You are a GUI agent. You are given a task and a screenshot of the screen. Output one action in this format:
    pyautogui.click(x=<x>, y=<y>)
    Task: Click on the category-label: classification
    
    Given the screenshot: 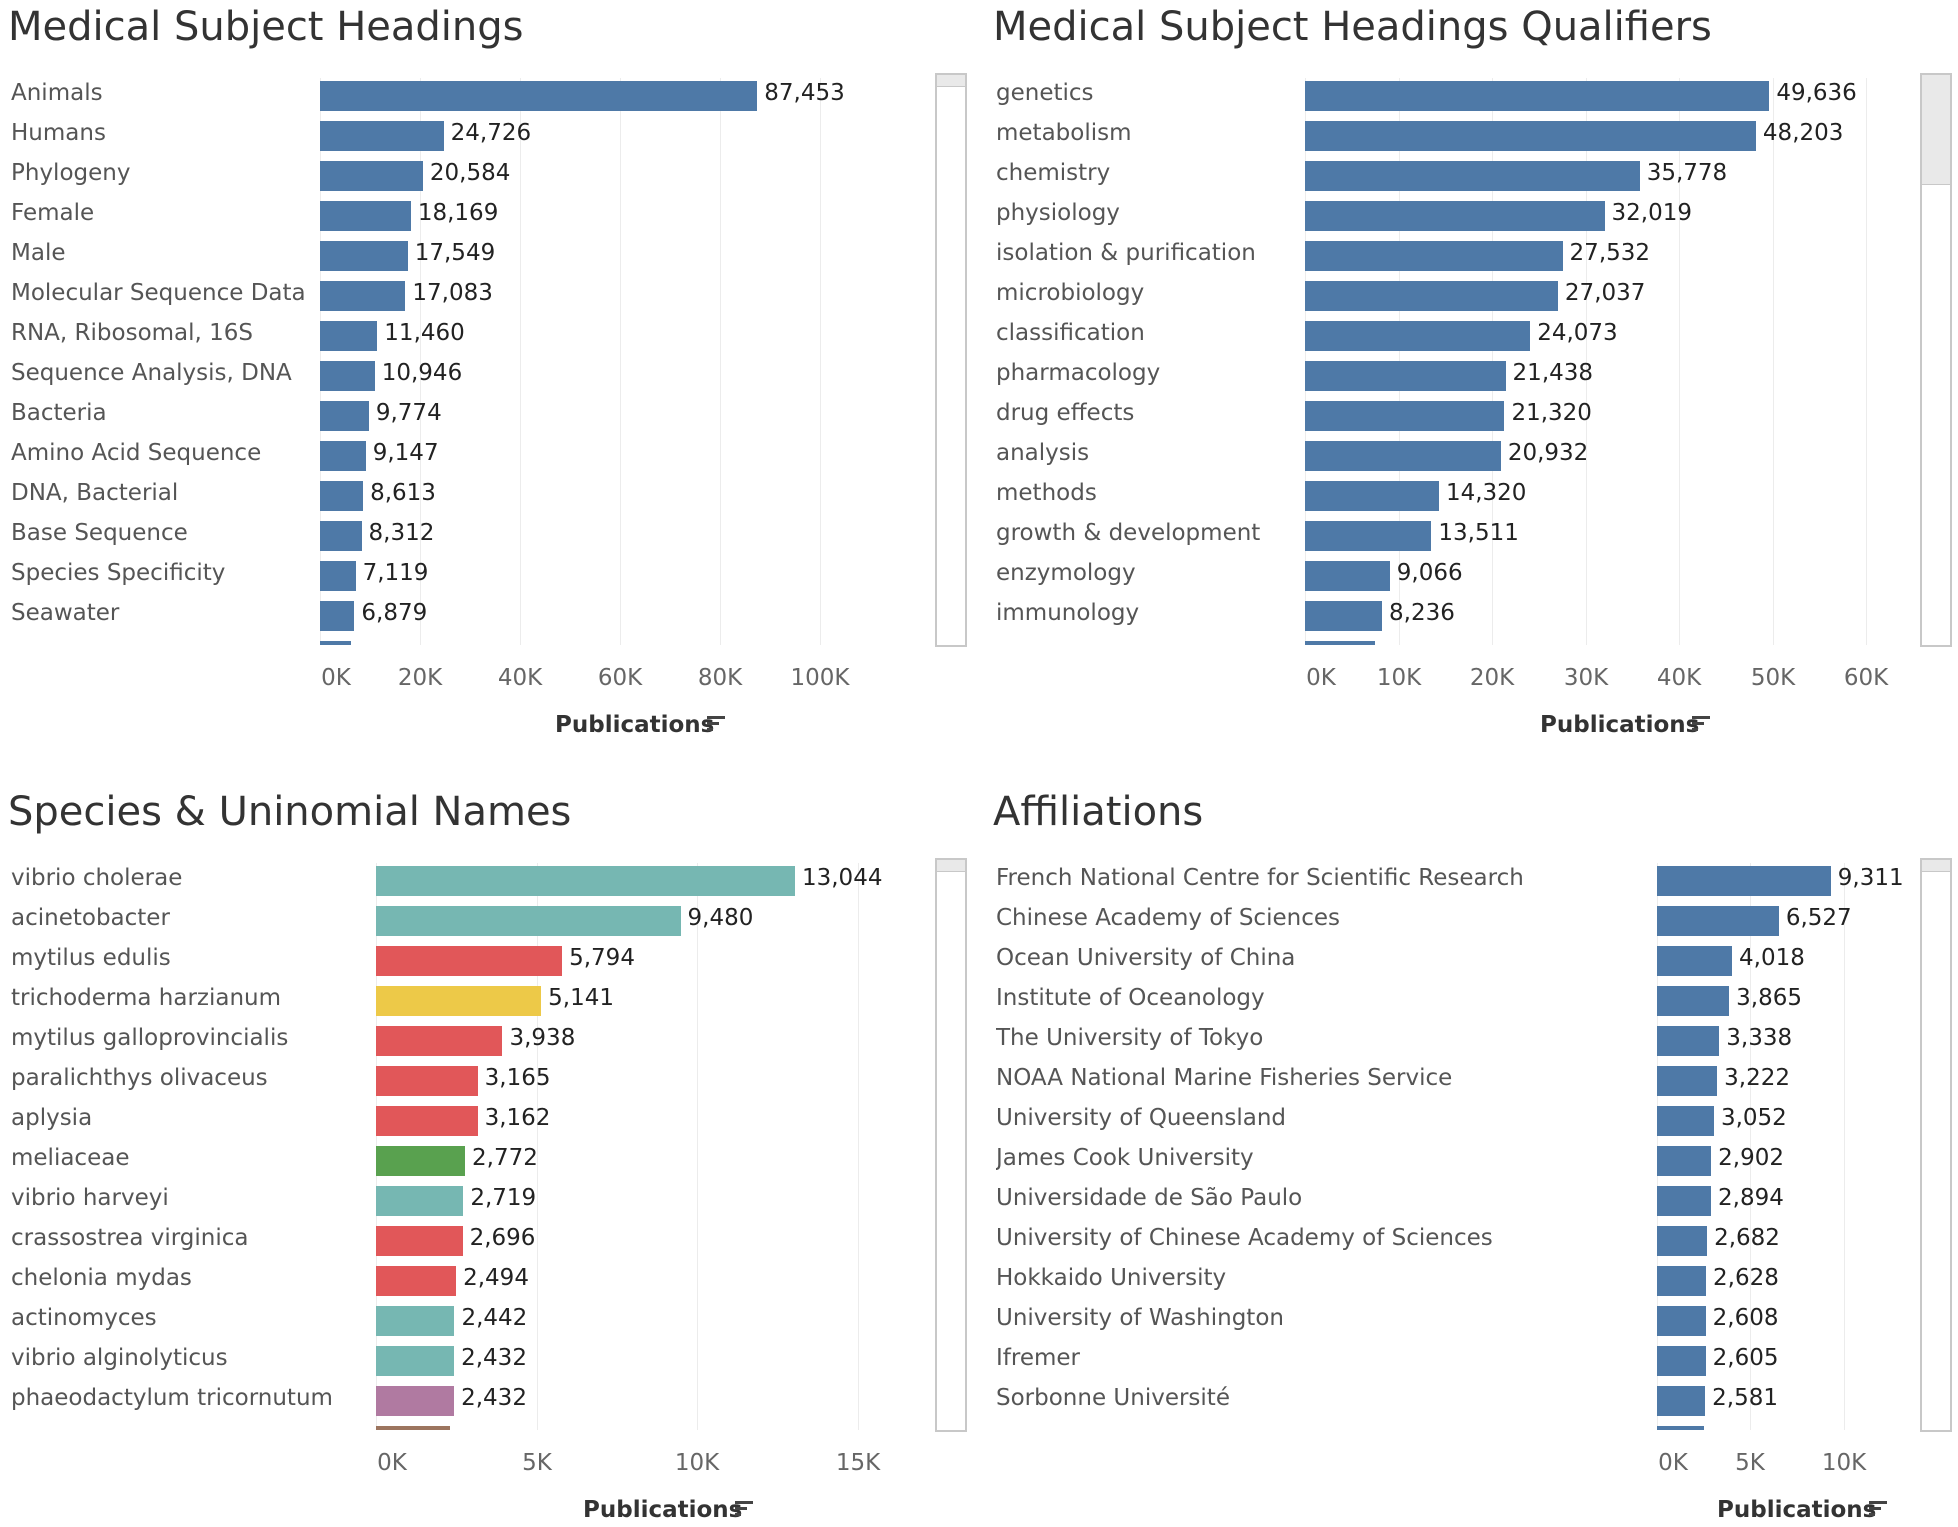 What is the action you would take?
    pyautogui.click(x=1070, y=333)
    